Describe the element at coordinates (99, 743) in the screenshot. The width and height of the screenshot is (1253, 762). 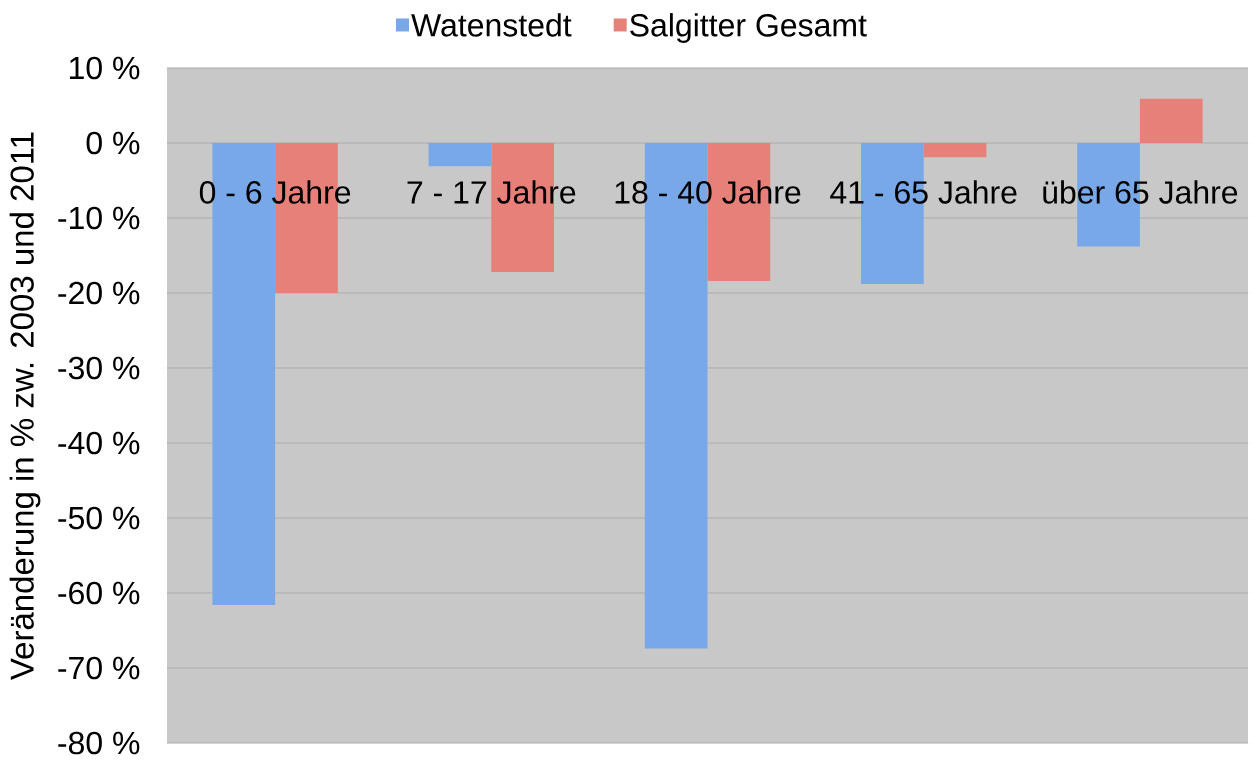
I see `y-tick-label: -80 %` at that location.